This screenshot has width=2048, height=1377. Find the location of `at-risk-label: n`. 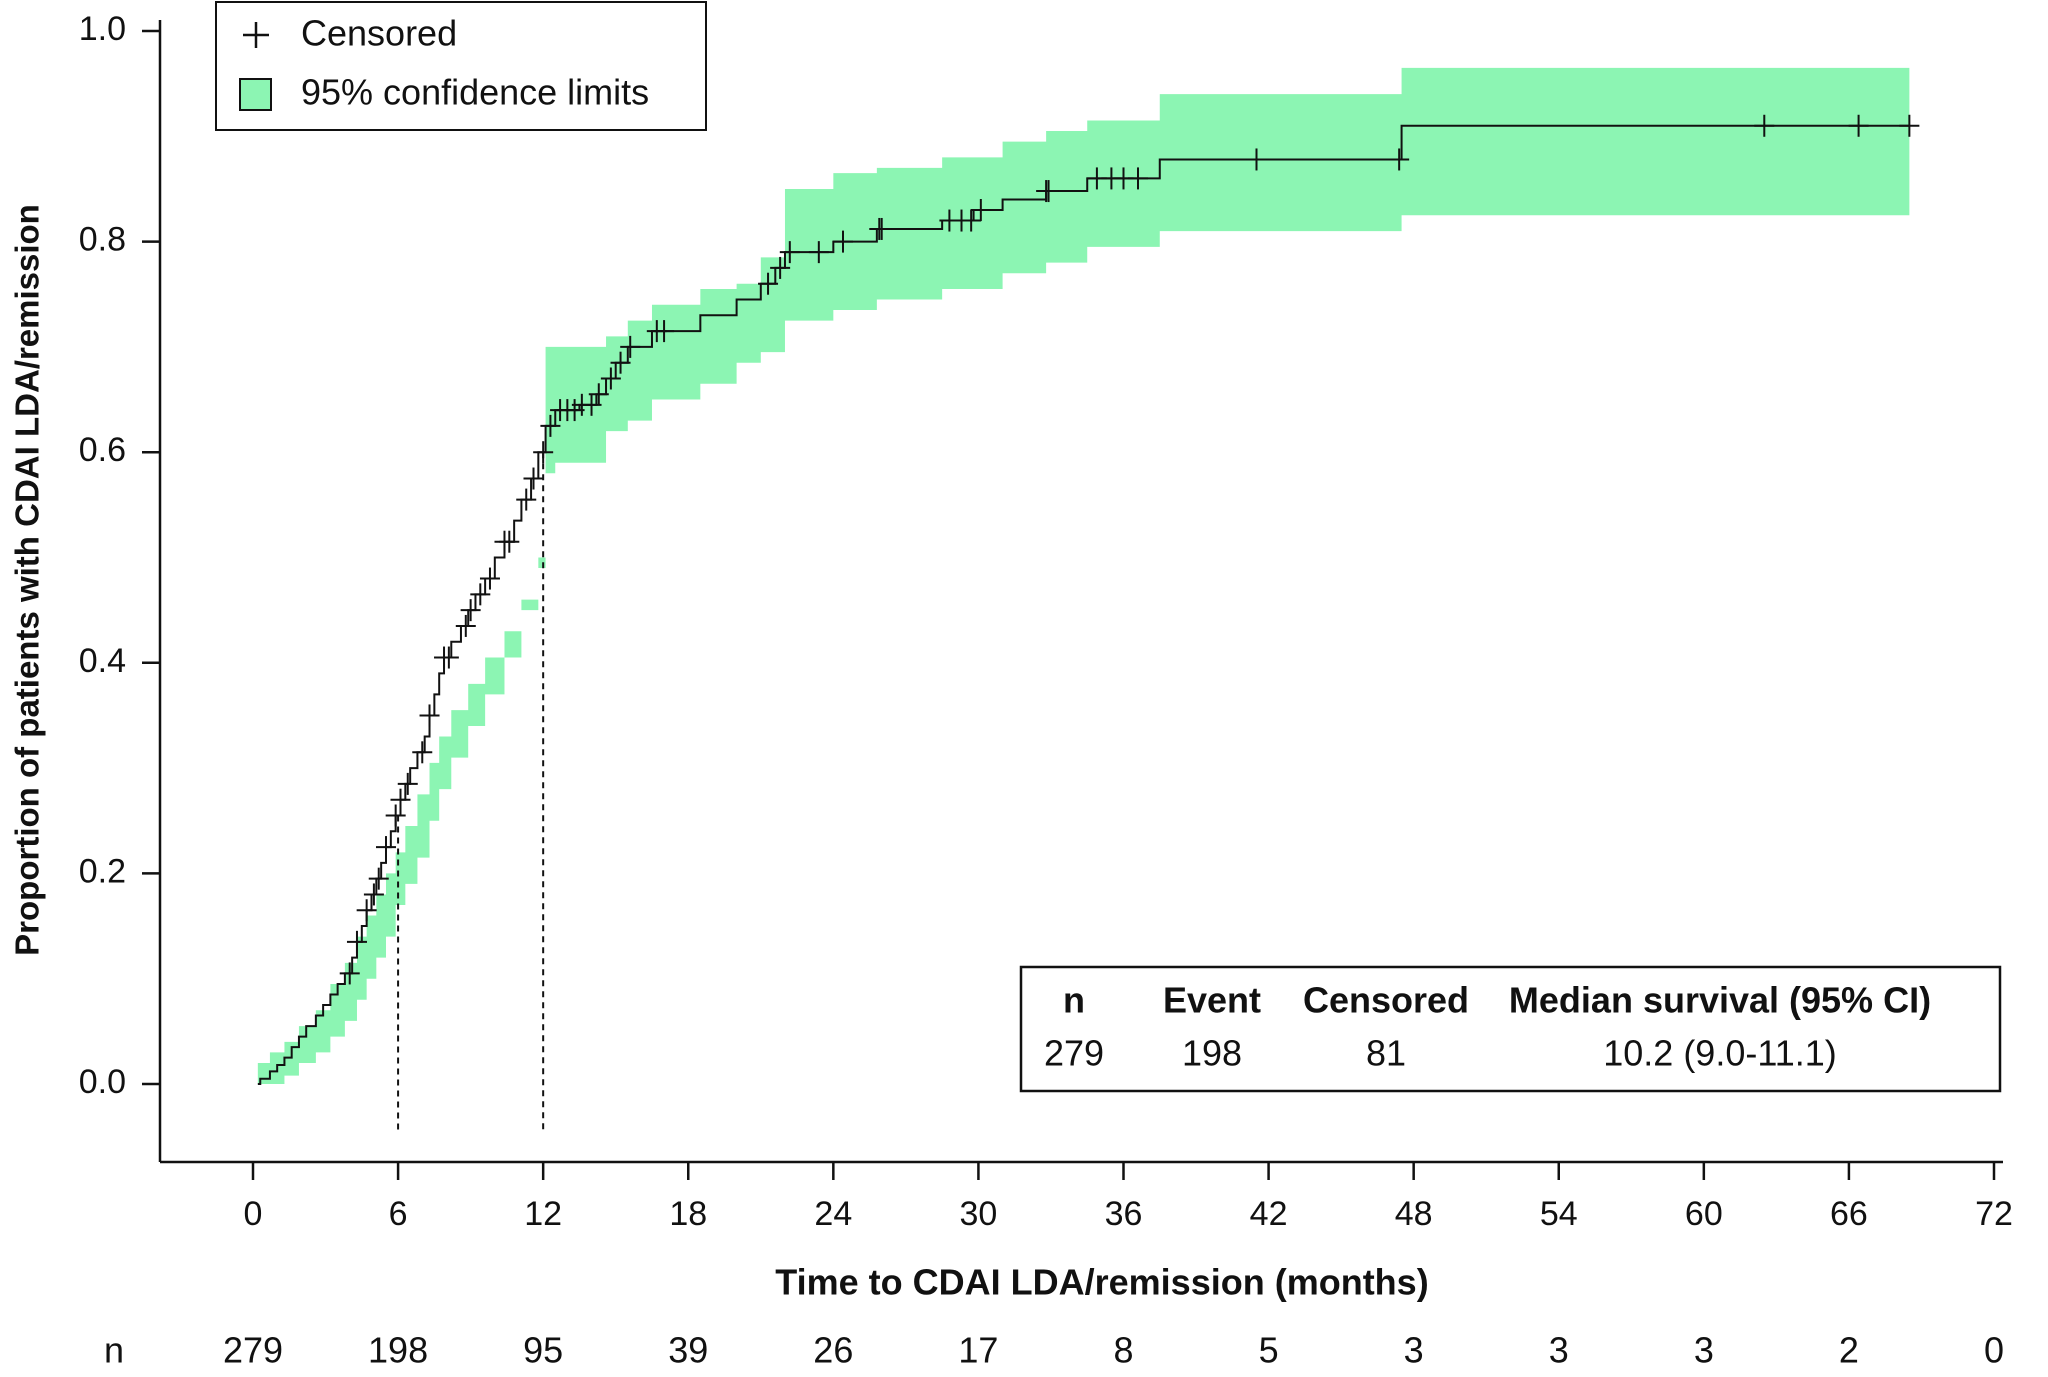

at-risk-label: n is located at coordinates (114, 1350).